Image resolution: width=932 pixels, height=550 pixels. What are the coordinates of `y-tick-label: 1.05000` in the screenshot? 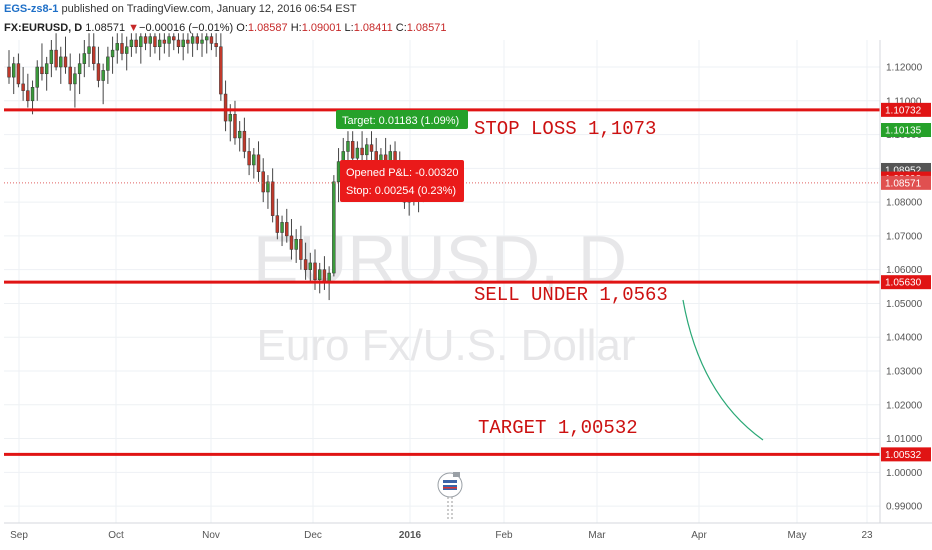 It's located at (904, 304).